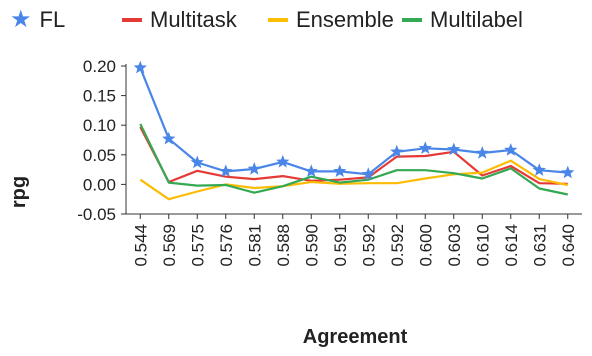 This screenshot has width=592, height=356. I want to click on x-tick-label: 0.600, so click(425, 245).